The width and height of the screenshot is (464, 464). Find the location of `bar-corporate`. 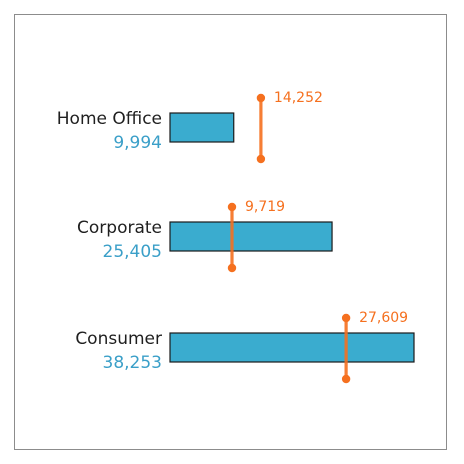

bar-corporate is located at coordinates (251, 236).